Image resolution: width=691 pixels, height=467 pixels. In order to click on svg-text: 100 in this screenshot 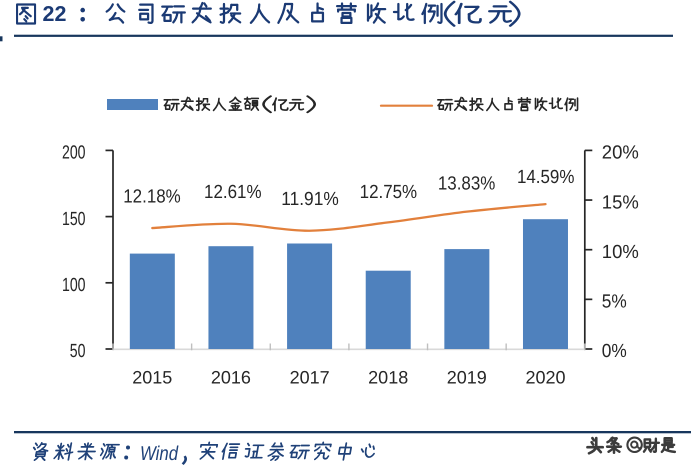, I will do `click(74, 285)`.